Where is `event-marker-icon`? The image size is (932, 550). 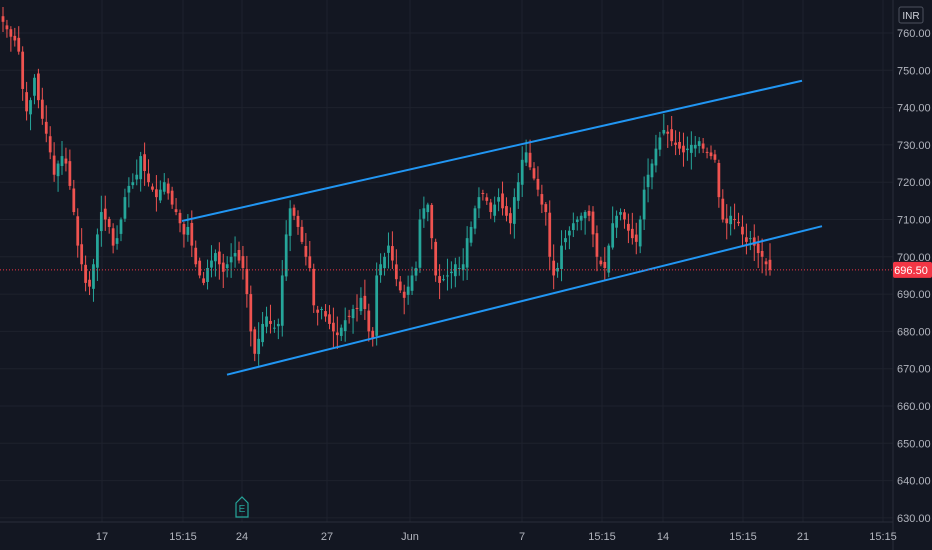
event-marker-icon is located at coordinates (242, 507).